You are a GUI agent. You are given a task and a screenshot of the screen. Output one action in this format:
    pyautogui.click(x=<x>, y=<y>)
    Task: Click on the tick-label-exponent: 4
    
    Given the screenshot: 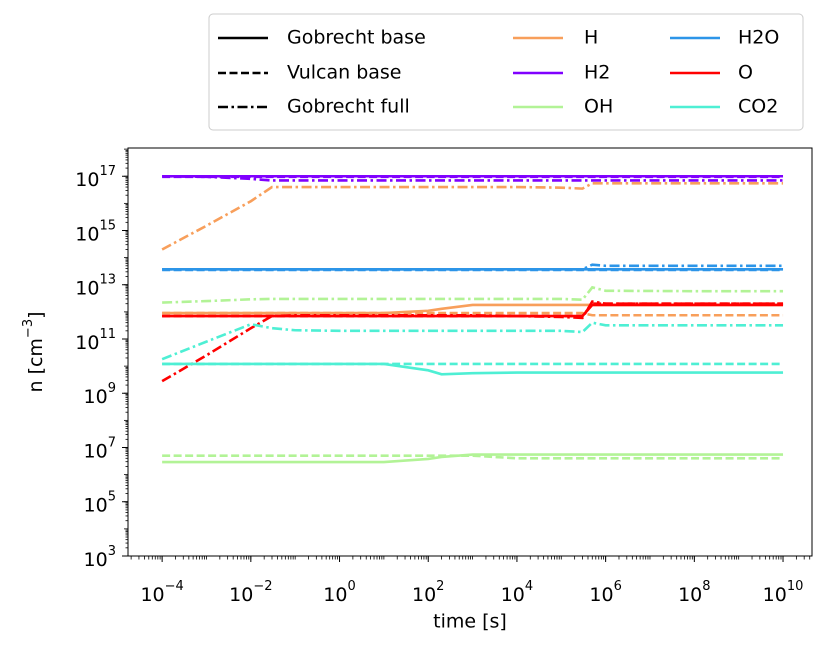 What is the action you would take?
    pyautogui.click(x=529, y=586)
    